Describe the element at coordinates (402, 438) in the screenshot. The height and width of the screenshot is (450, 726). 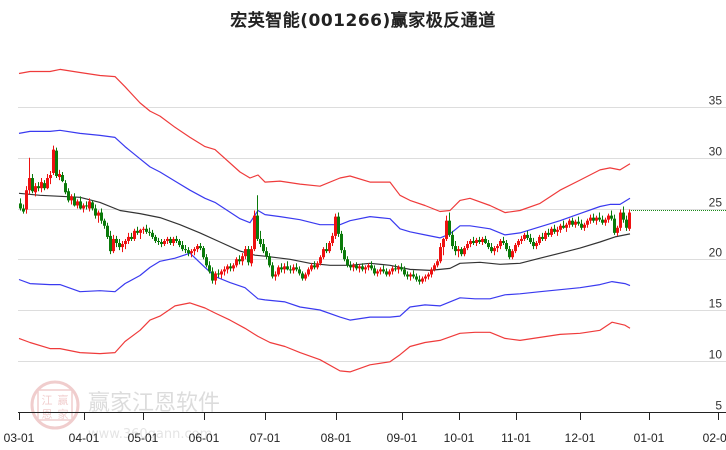
I see `x-tick-label: 09-01` at that location.